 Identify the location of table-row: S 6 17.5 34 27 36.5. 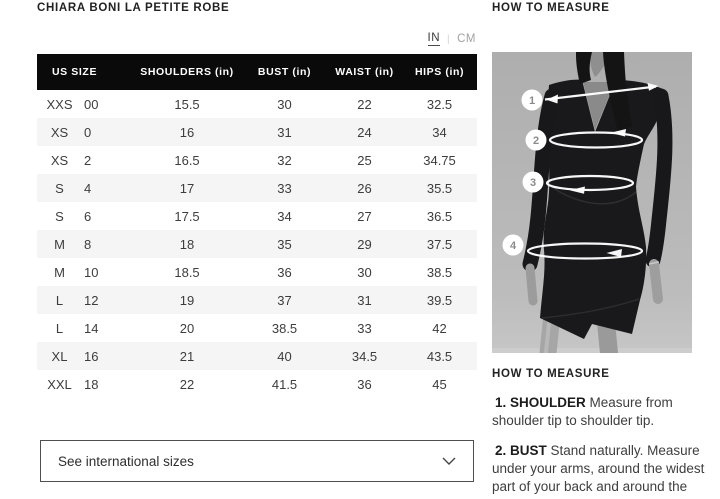
(257, 216).